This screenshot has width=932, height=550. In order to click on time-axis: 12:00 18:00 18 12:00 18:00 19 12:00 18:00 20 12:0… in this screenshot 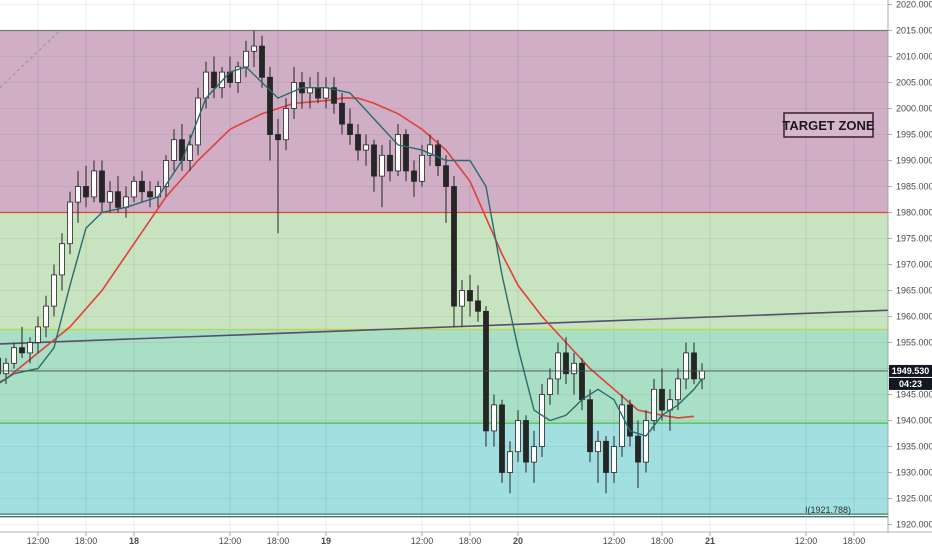, I will do `click(466, 540)`.